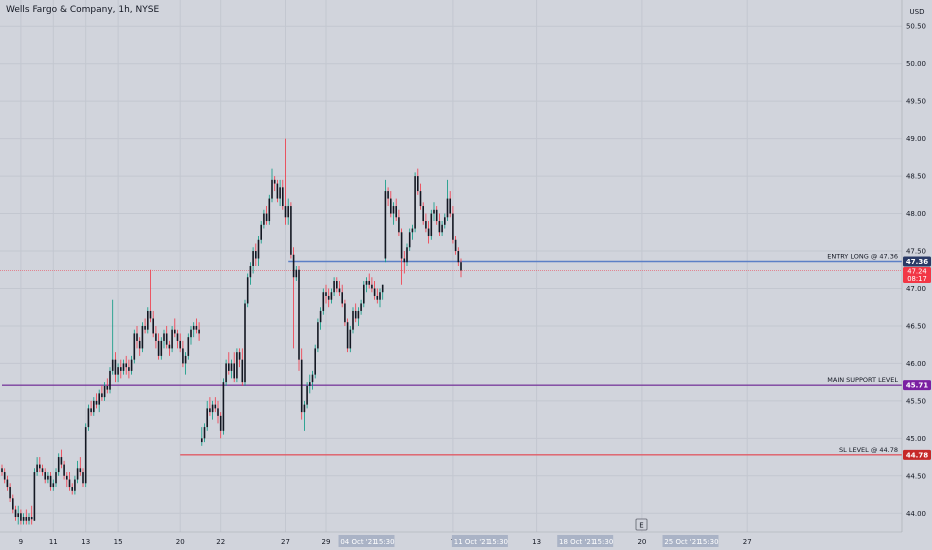  Describe the element at coordinates (577, 542) in the screenshot. I see `date-range-date: 18 Oct '21` at that location.